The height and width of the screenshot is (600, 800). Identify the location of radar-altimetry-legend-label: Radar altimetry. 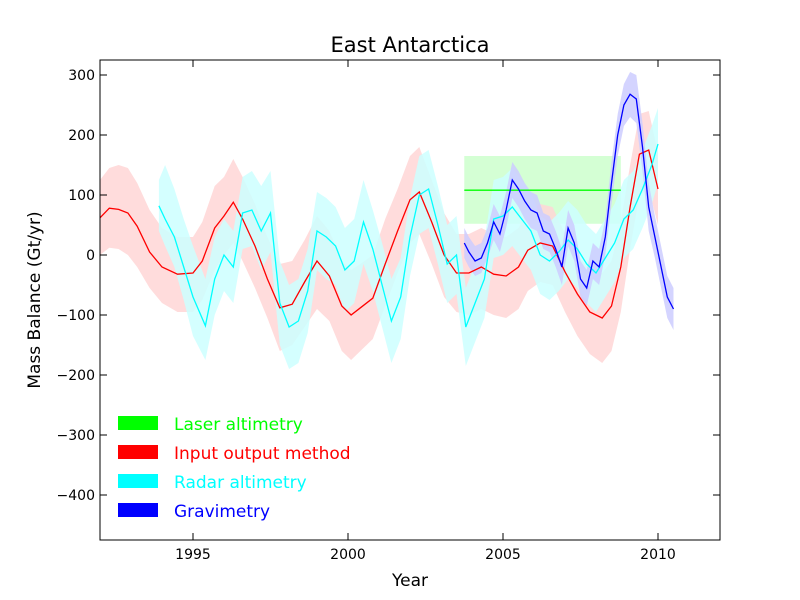
(240, 483).